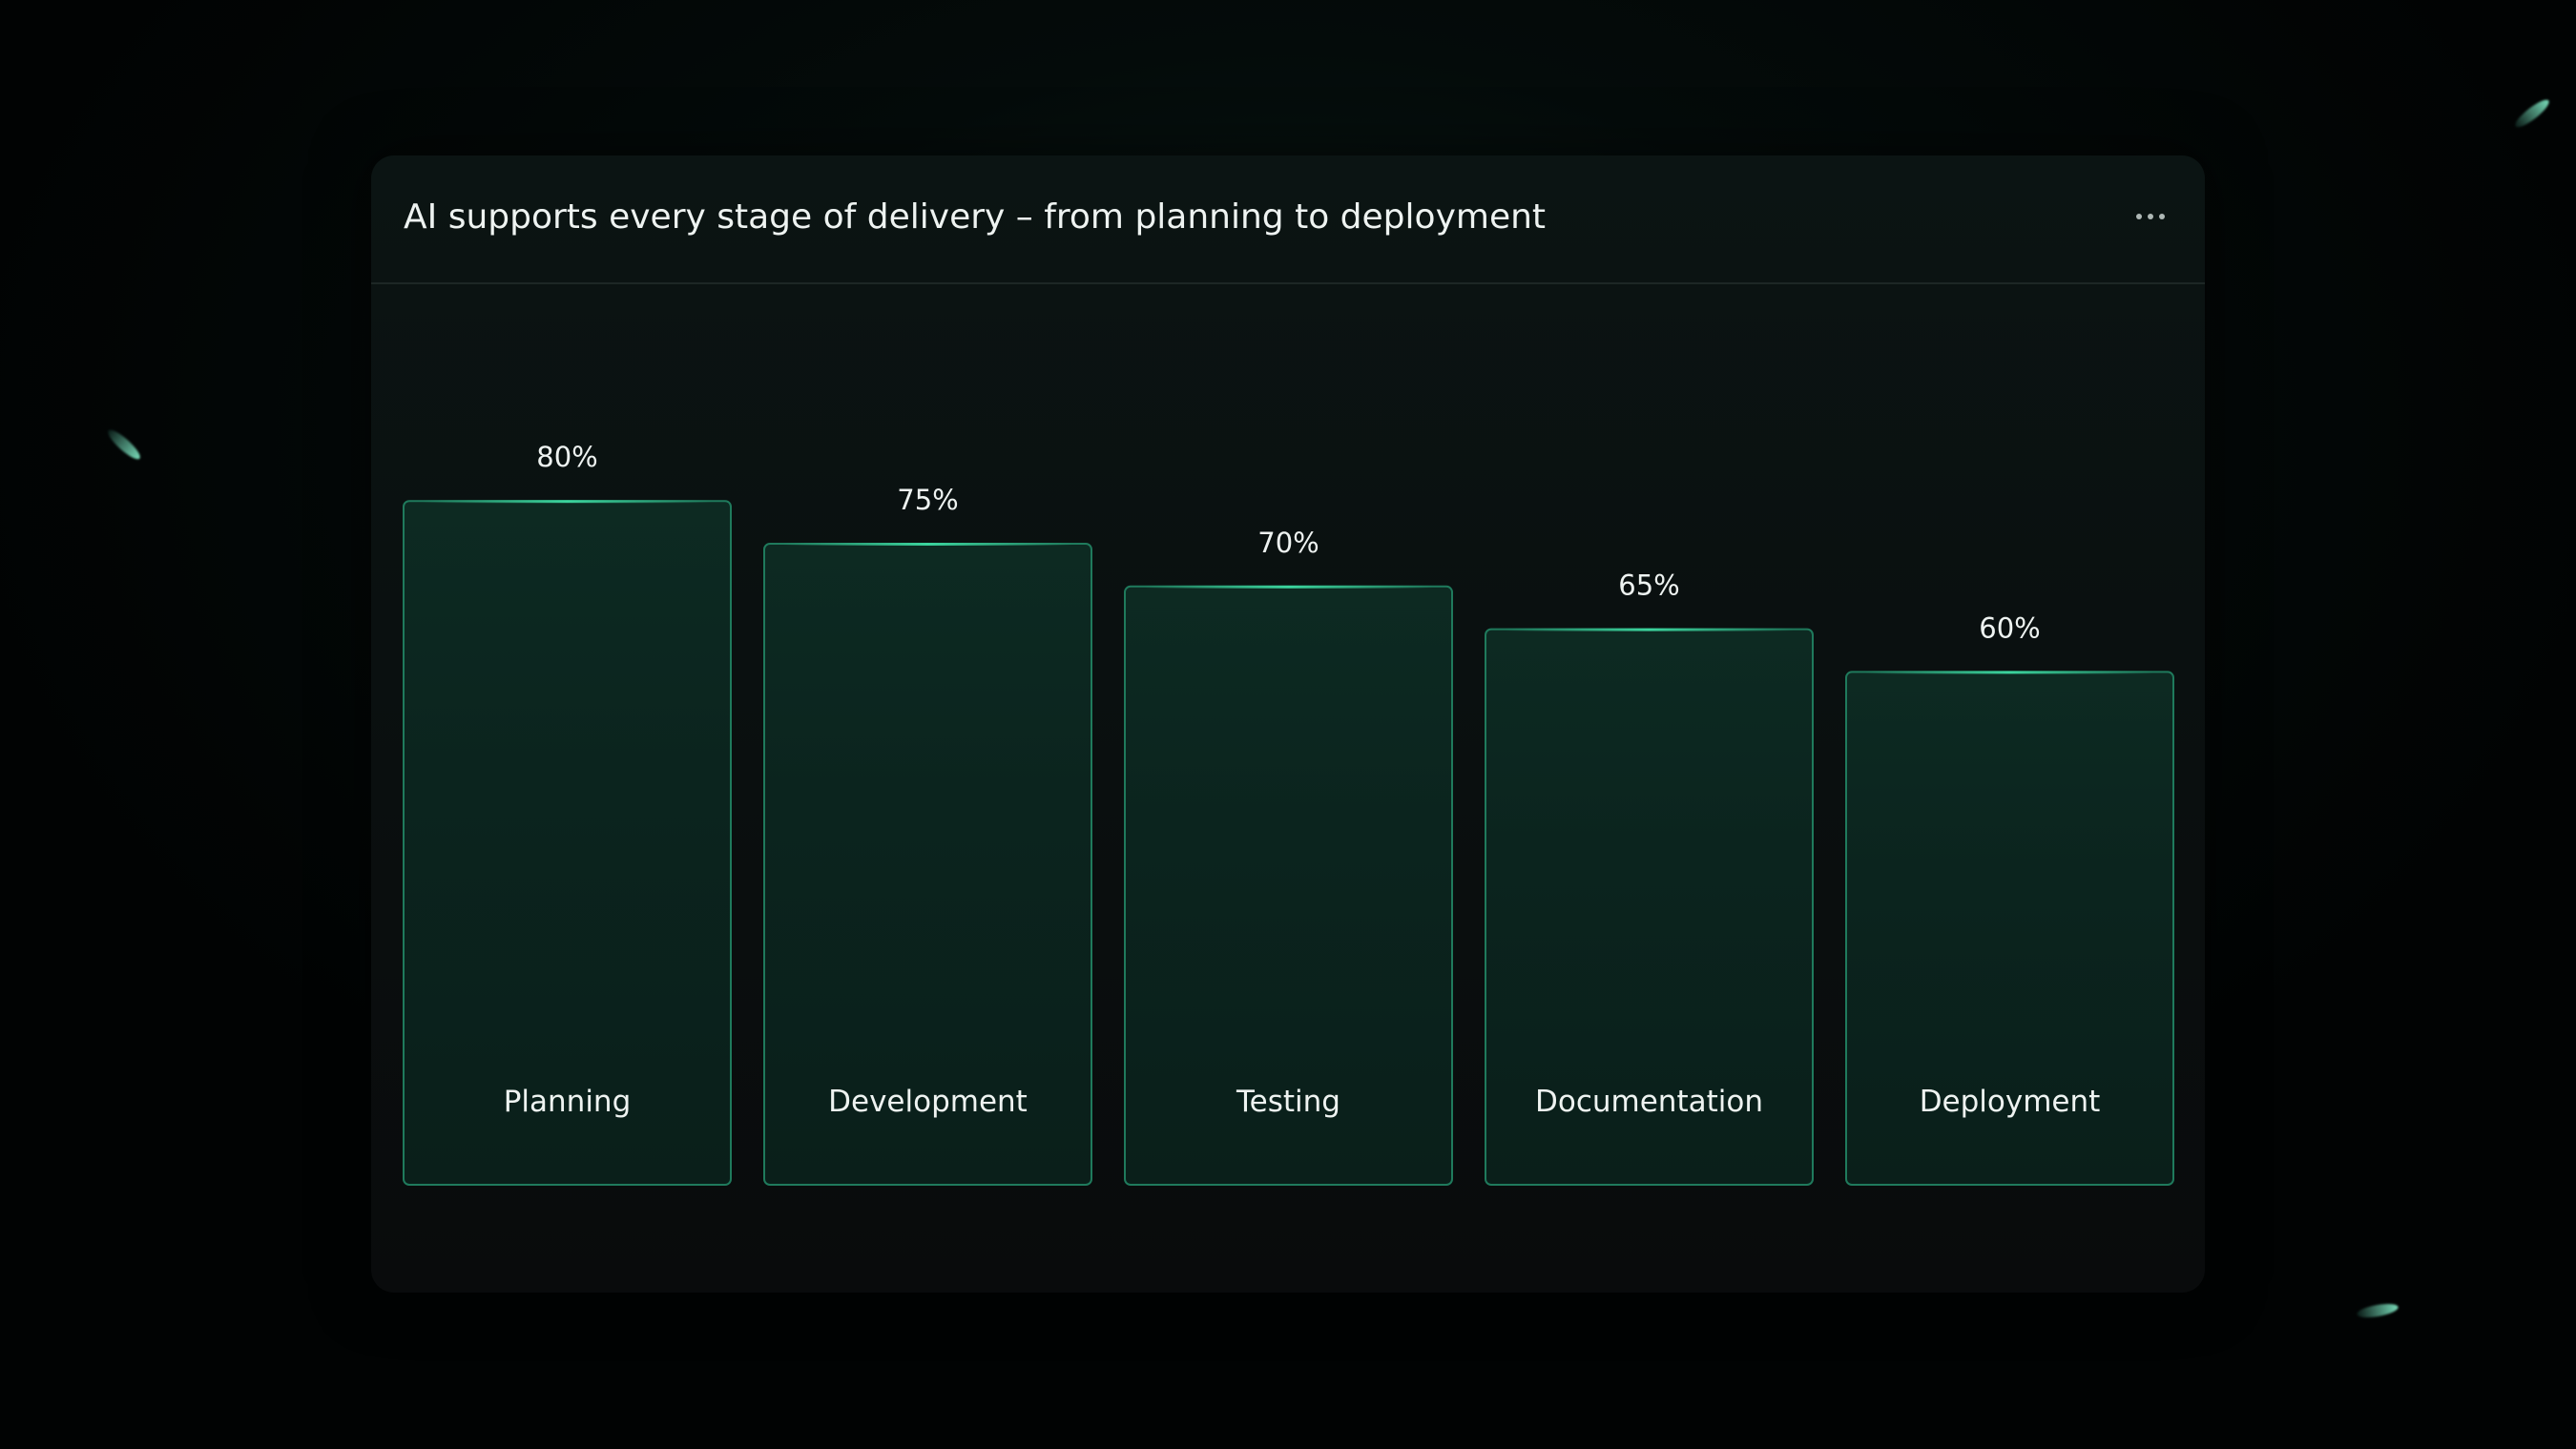 The image size is (2576, 1449). Describe the element at coordinates (2150, 217) in the screenshot. I see `more-options-button` at that location.